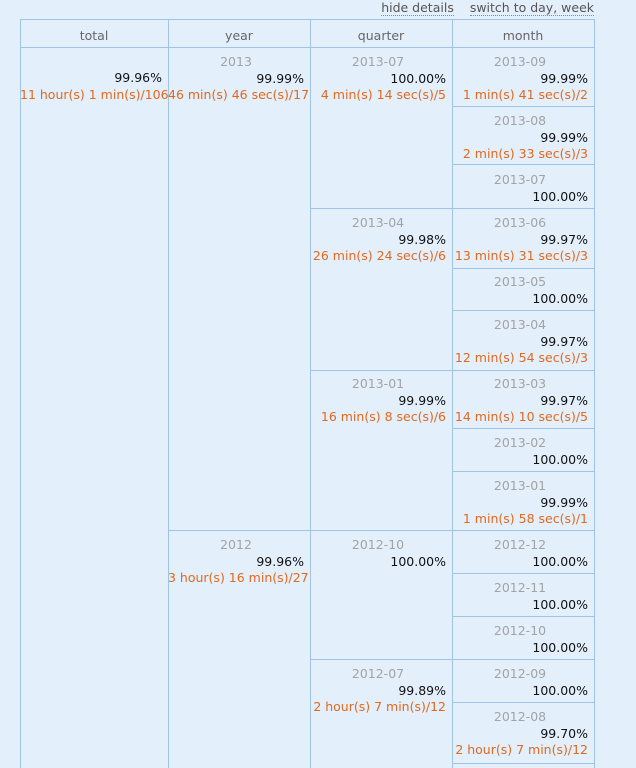 The width and height of the screenshot is (636, 768). I want to click on quarter-downtime: 2 hour(s) 7 min(s)/12, so click(379, 706).